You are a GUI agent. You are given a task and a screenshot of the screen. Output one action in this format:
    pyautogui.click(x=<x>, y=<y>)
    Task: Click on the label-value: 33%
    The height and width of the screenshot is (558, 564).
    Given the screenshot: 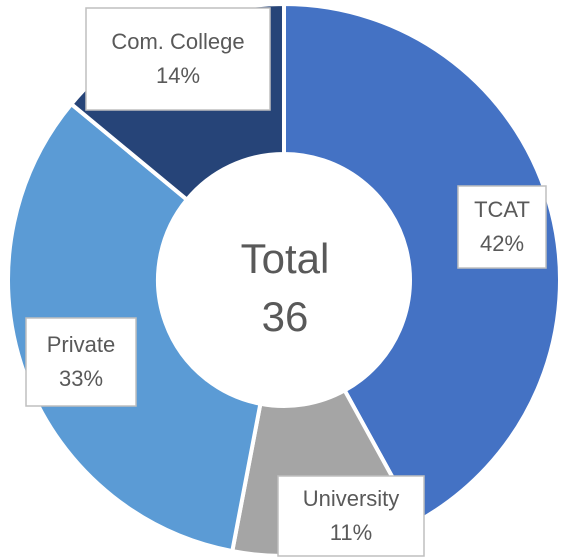 What is the action you would take?
    pyautogui.click(x=81, y=378)
    